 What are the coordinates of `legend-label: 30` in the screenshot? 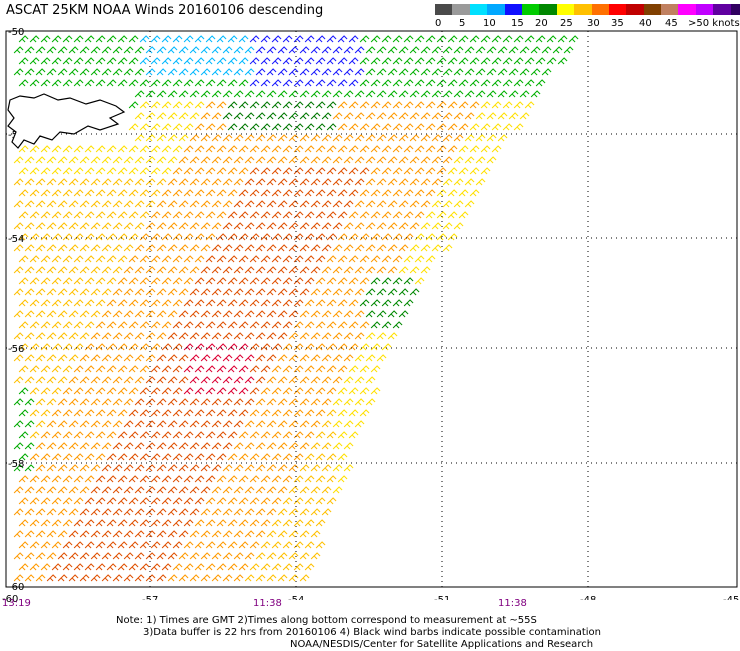 It's located at (593, 23).